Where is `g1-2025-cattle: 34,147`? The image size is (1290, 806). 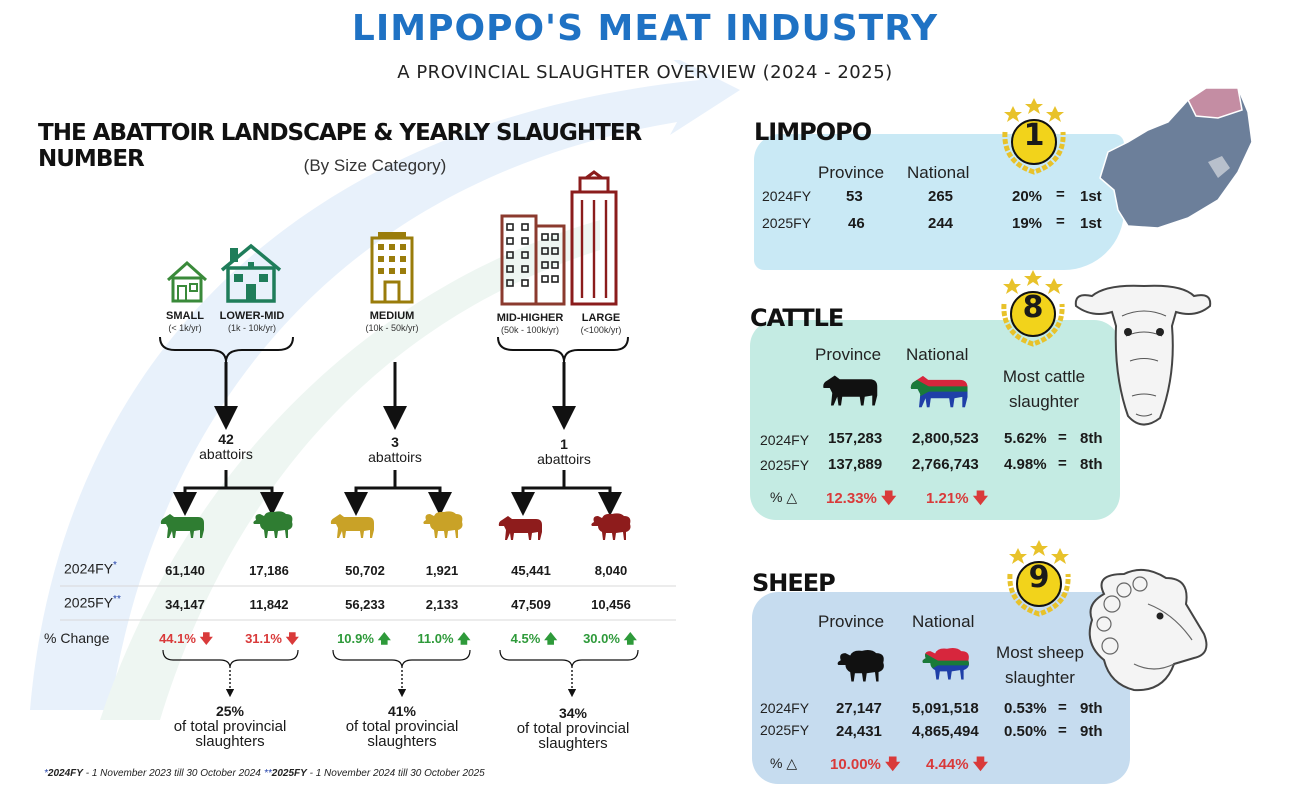
g1-2025-cattle: 34,147 is located at coordinates (185, 604).